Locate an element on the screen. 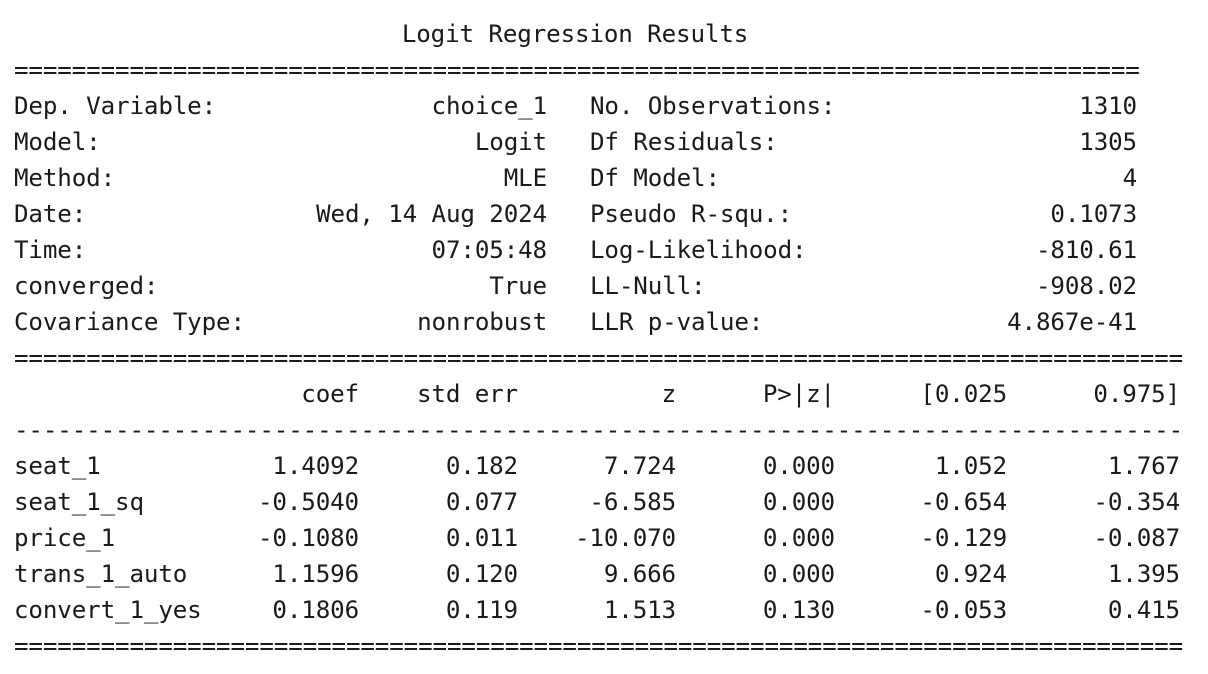 This screenshot has height=674, width=1208. table-cell: 0.119 is located at coordinates (481, 610).